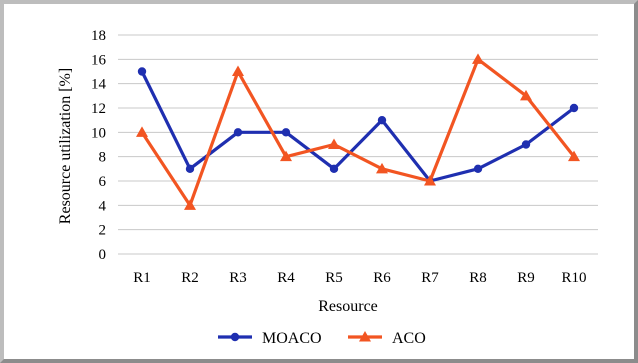  I want to click on x-tick-label: R1, so click(142, 278).